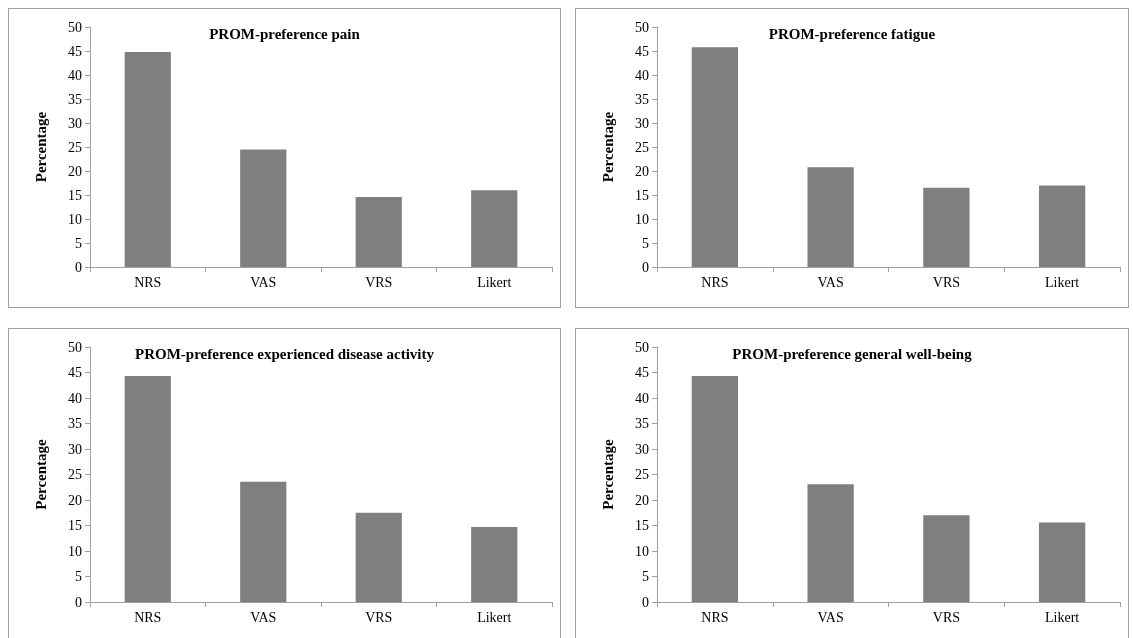 The width and height of the screenshot is (1133, 638). Describe the element at coordinates (852, 33) in the screenshot. I see `chart-title: PROM-preference fatigue` at that location.